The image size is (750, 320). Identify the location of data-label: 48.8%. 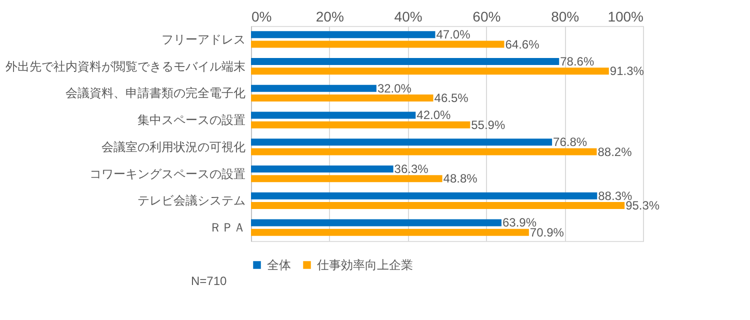
(460, 179).